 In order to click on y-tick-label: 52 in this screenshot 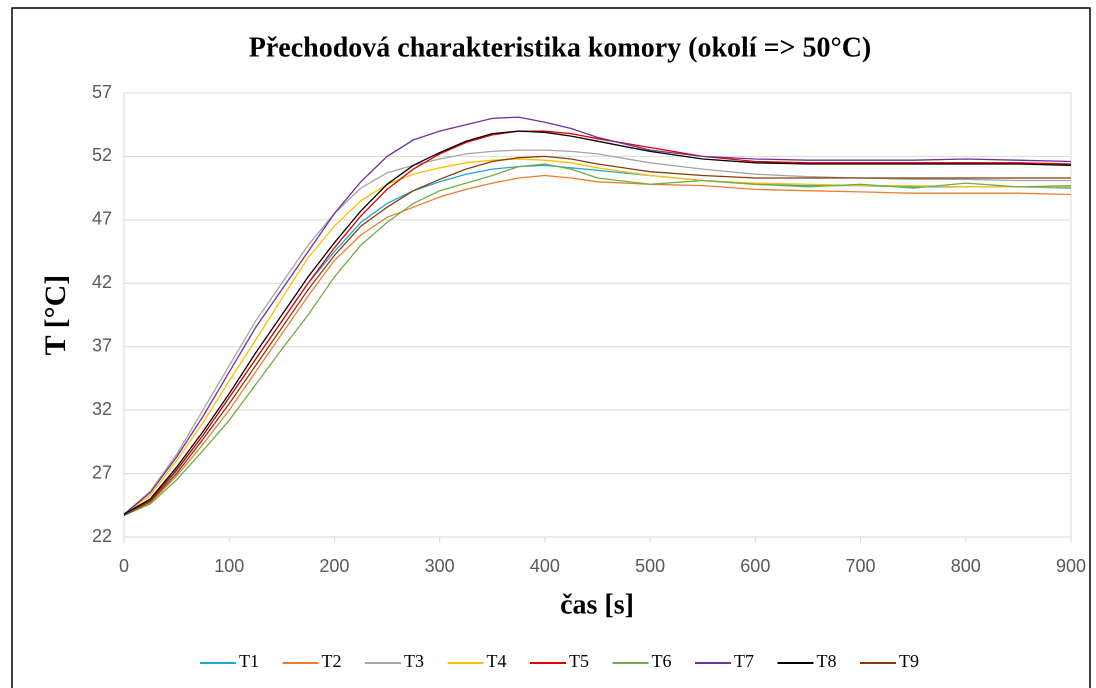, I will do `click(102, 155)`.